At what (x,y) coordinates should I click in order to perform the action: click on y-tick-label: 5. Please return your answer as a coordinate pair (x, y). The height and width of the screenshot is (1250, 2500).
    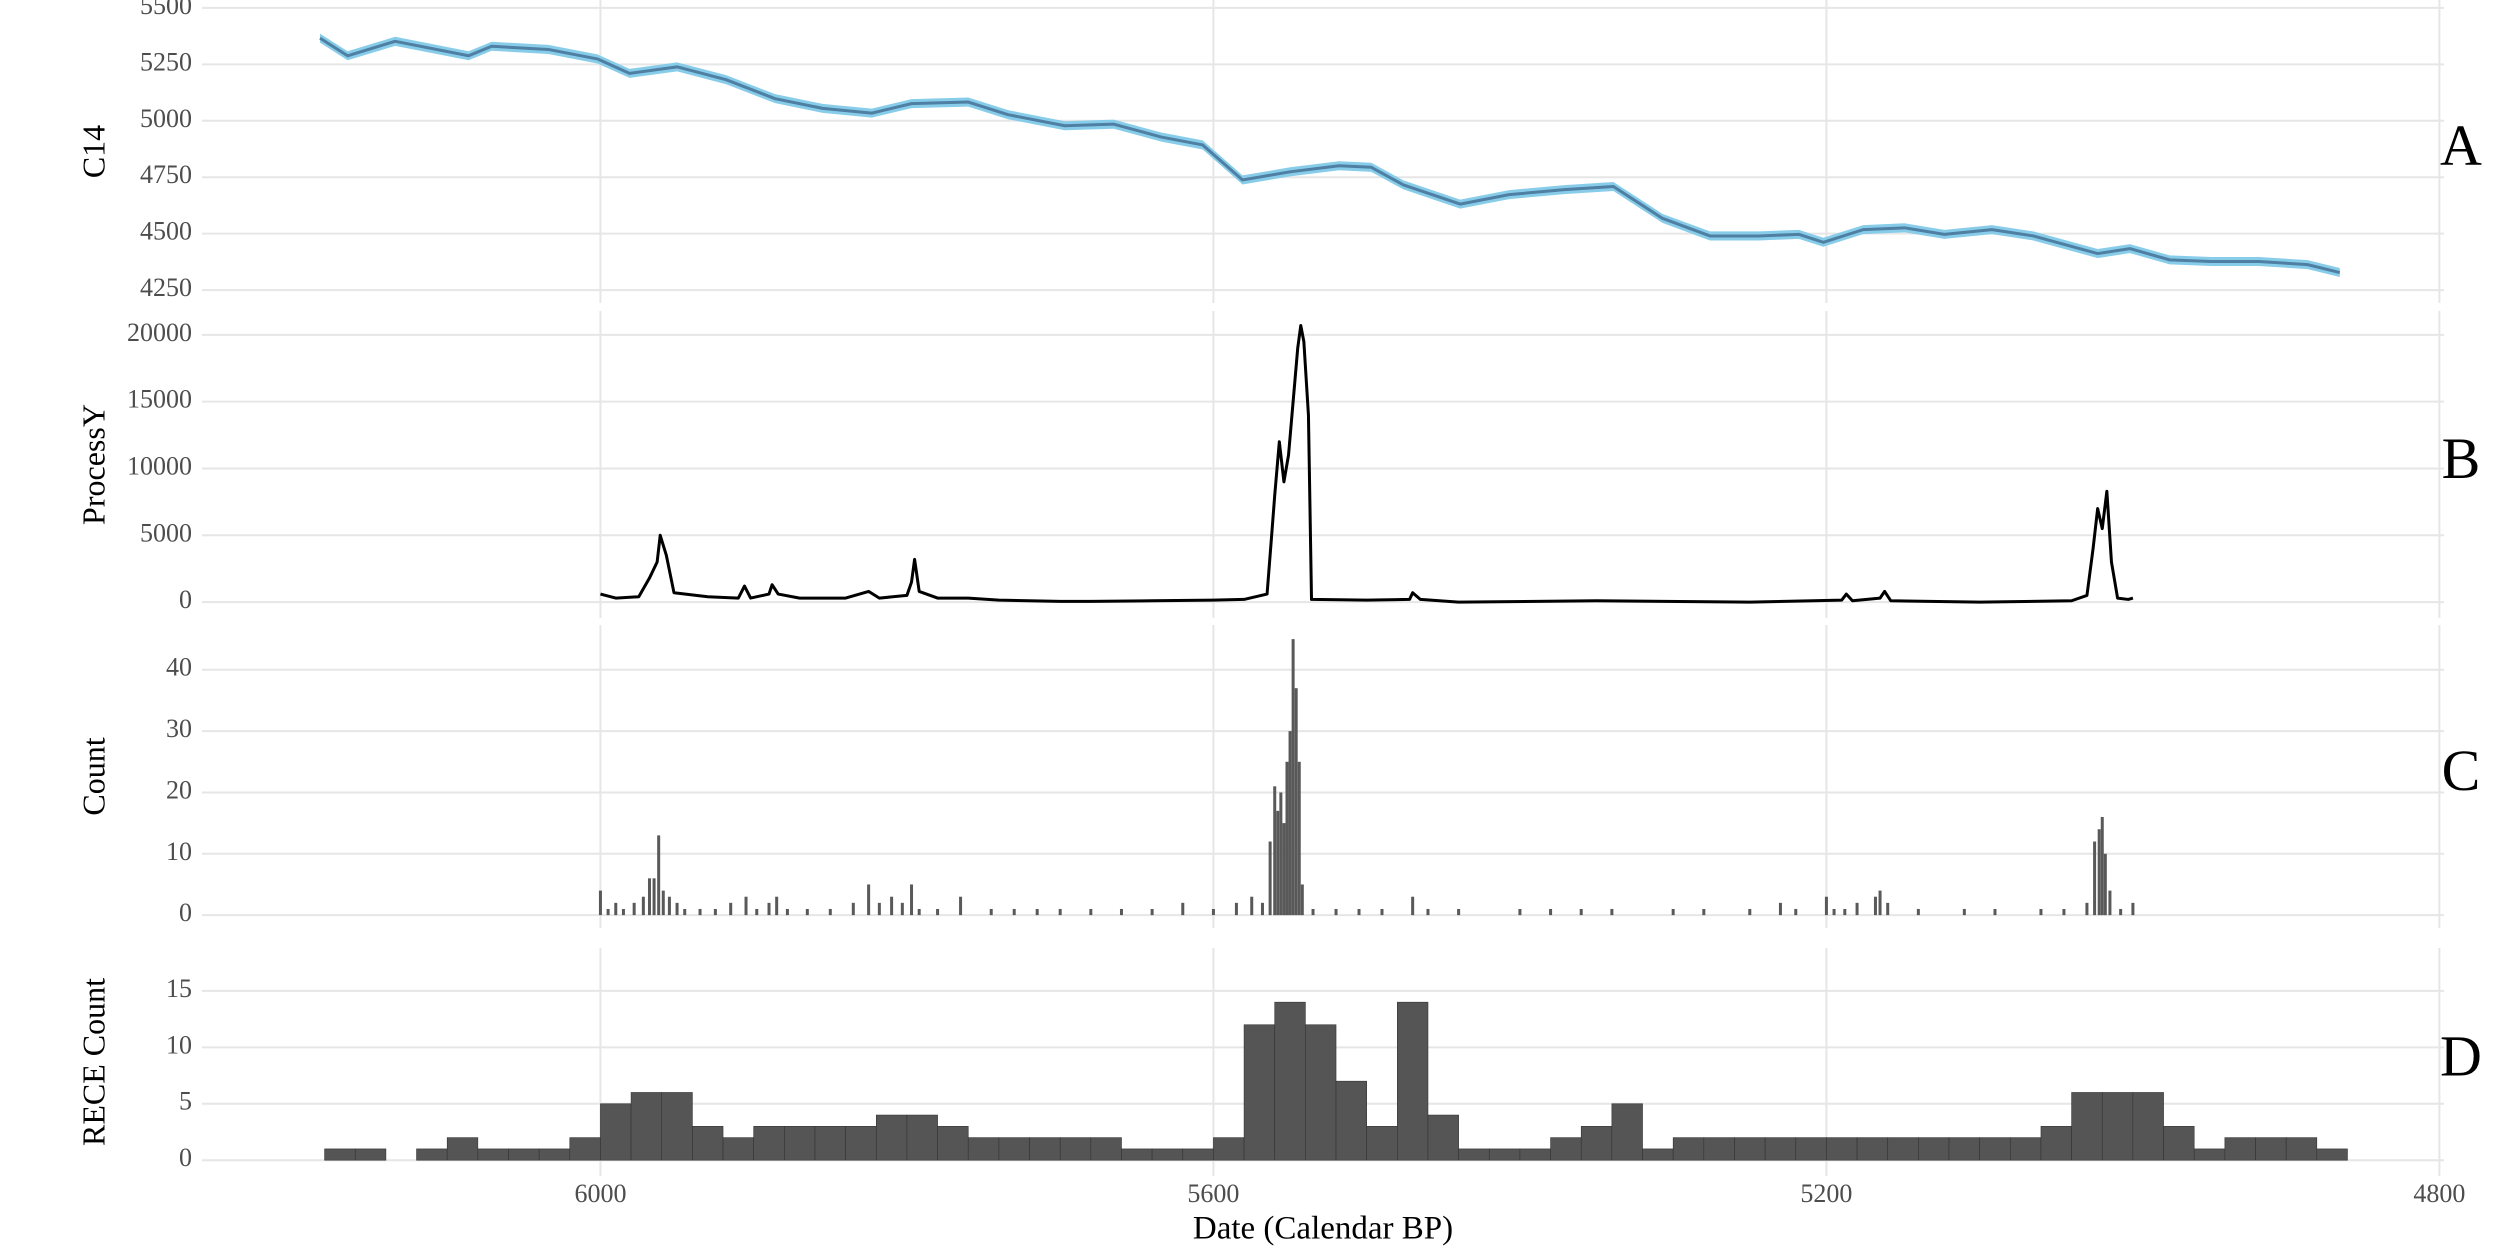
    Looking at the image, I should click on (185, 1101).